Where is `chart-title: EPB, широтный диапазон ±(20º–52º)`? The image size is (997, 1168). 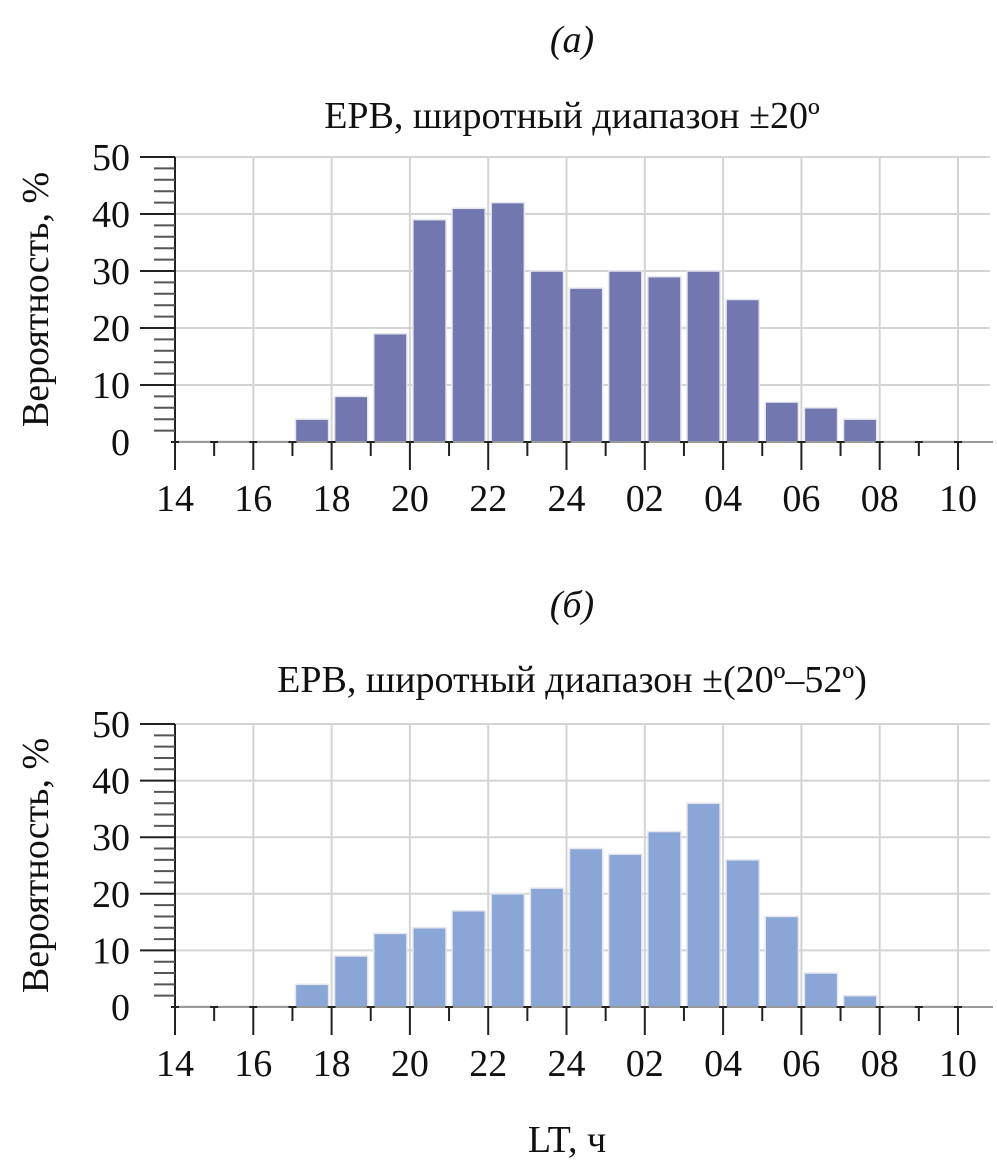 chart-title: EPB, широтный диапазон ±(20º–52º) is located at coordinates (572, 680).